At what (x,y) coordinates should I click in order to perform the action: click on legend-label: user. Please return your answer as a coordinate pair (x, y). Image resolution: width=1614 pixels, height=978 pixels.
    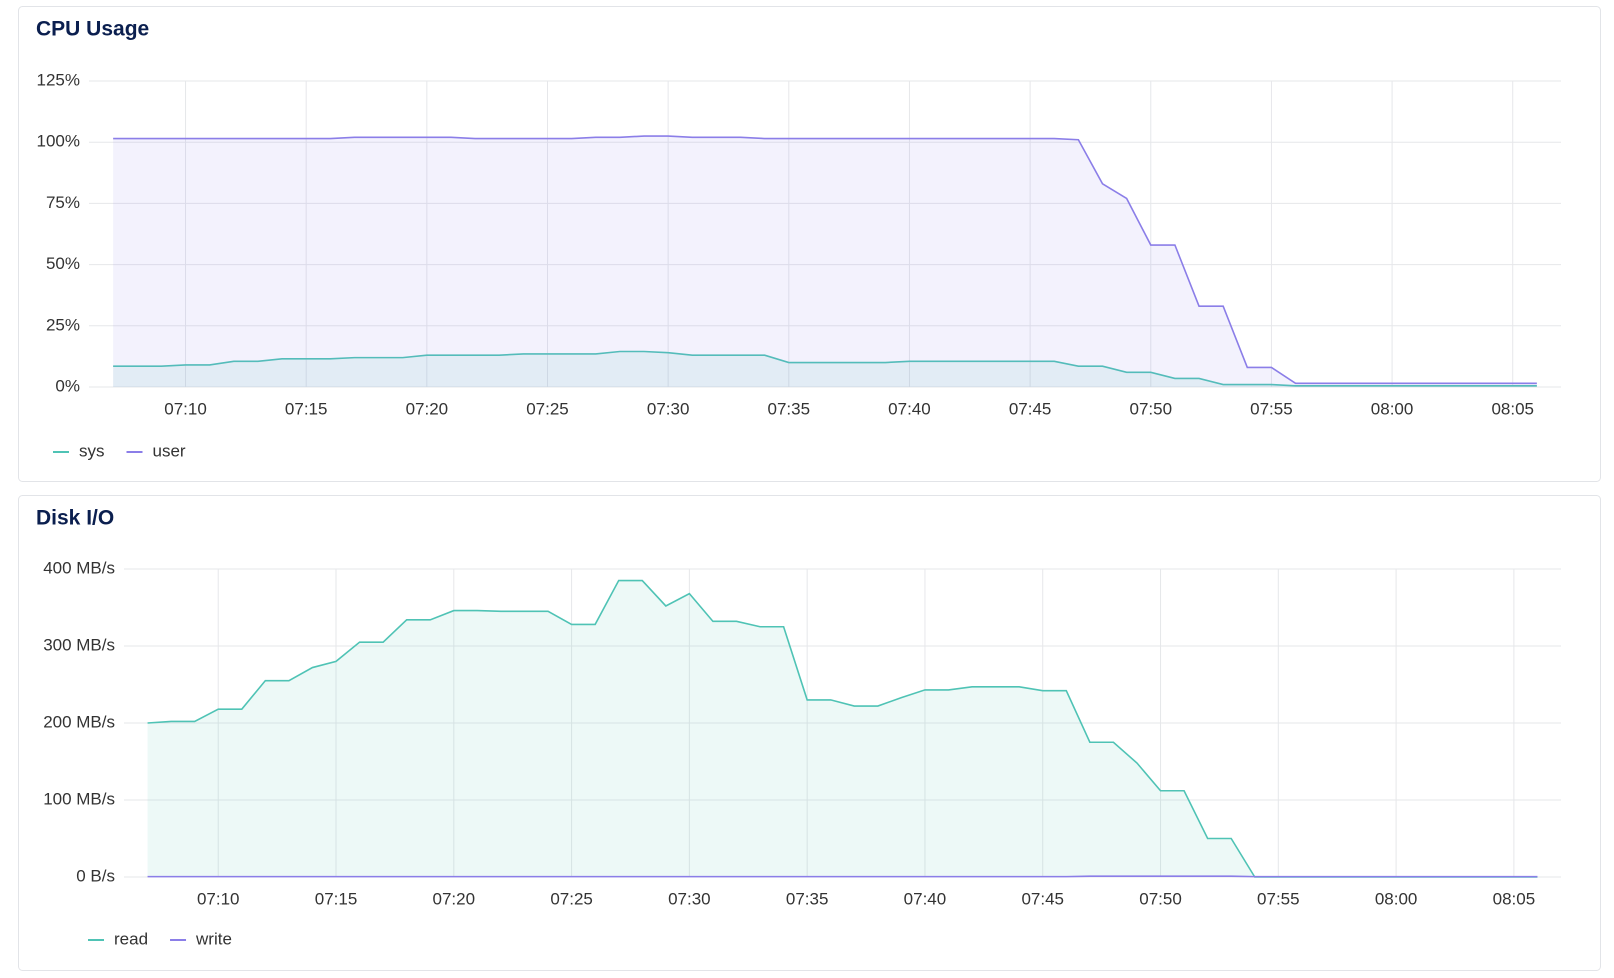
    Looking at the image, I should click on (169, 450).